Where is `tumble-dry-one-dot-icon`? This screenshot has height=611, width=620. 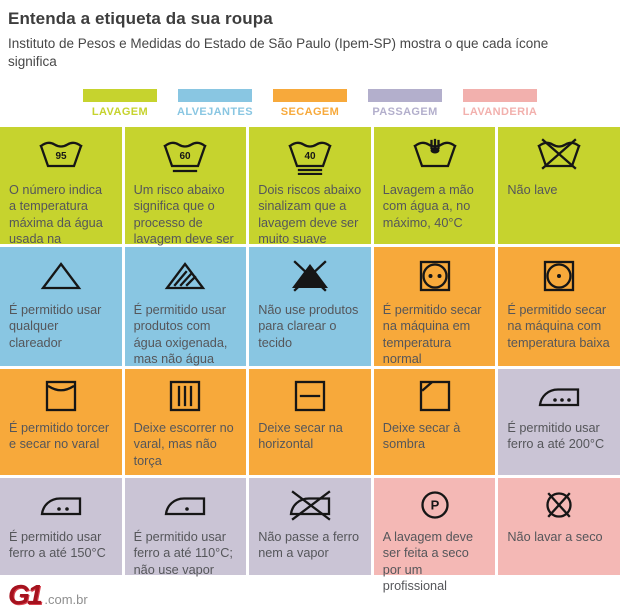
tumble-dry-one-dot-icon is located at coordinates (559, 276).